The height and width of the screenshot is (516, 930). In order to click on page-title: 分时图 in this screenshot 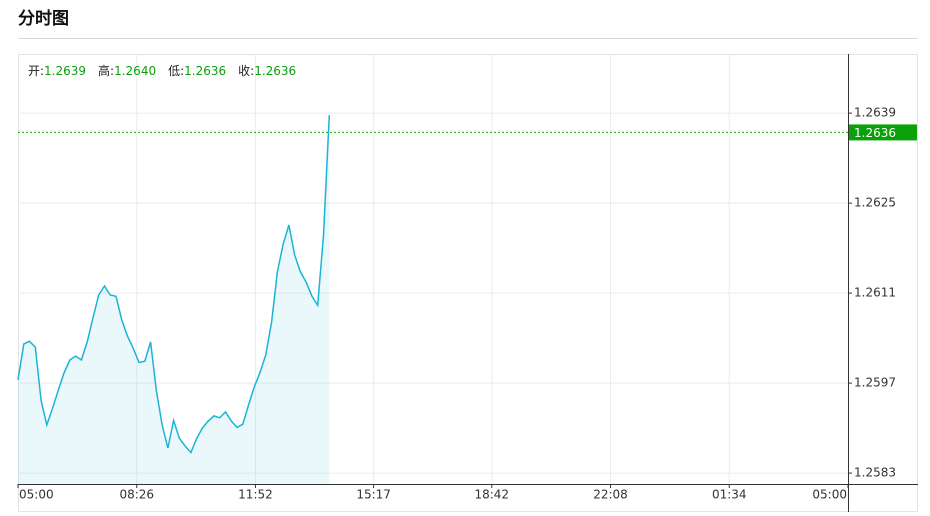, I will do `click(43, 19)`.